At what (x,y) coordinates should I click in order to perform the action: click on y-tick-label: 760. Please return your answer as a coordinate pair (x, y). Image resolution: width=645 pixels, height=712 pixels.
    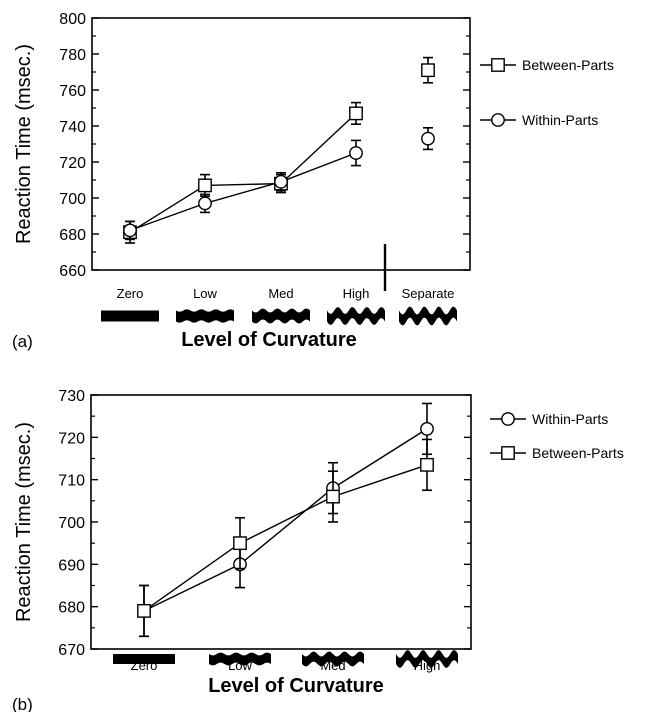
    Looking at the image, I should click on (72, 91).